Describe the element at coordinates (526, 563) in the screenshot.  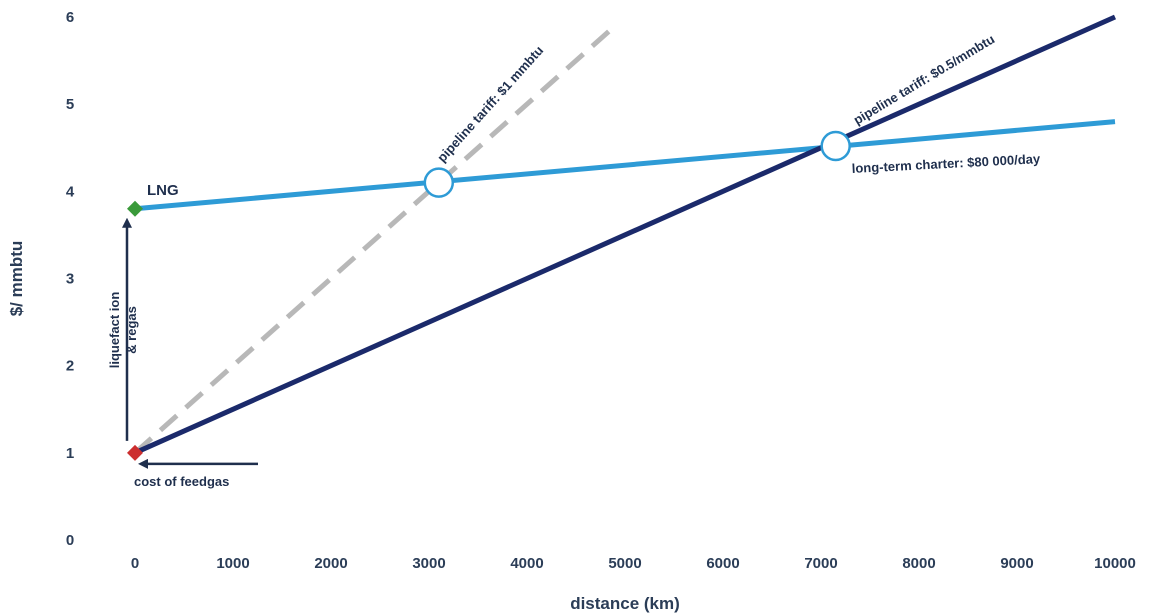
I see `x-tick-label: 4000` at that location.